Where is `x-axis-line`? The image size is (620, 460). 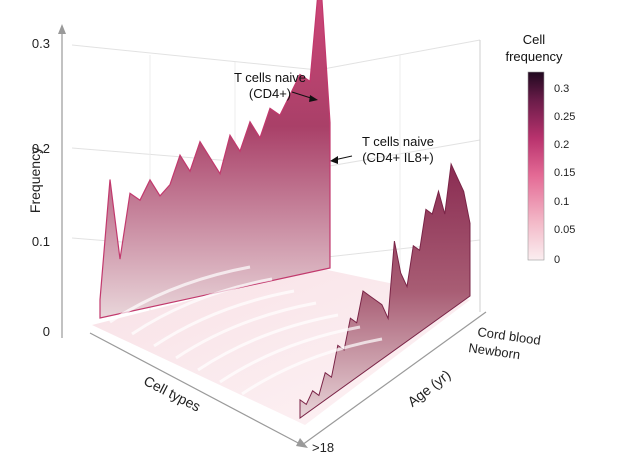
x-axis-line is located at coordinates (196, 389).